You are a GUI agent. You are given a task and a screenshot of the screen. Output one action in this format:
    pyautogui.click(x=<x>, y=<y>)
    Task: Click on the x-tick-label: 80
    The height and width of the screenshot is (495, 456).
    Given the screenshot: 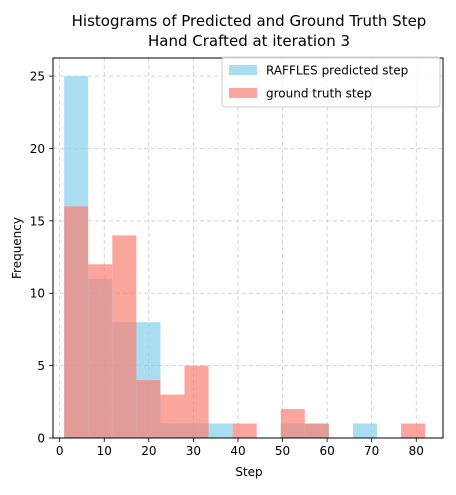 What is the action you would take?
    pyautogui.click(x=416, y=451)
    